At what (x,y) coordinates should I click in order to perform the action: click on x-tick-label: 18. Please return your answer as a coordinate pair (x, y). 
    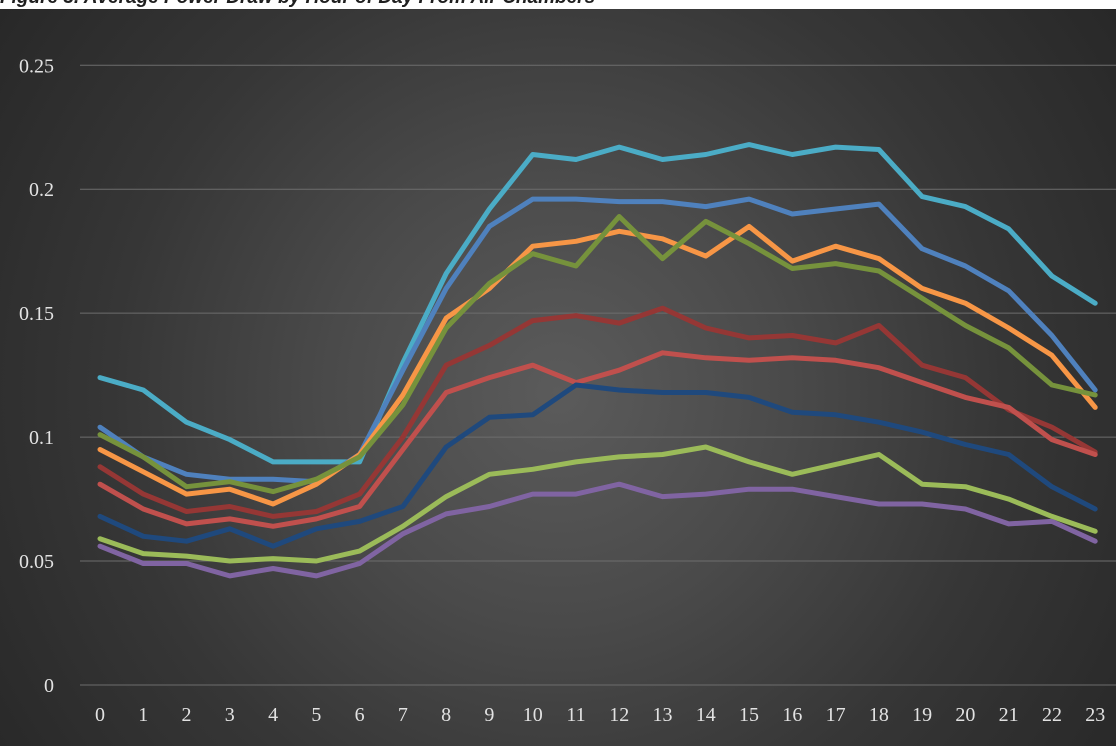
    Looking at the image, I should click on (879, 715).